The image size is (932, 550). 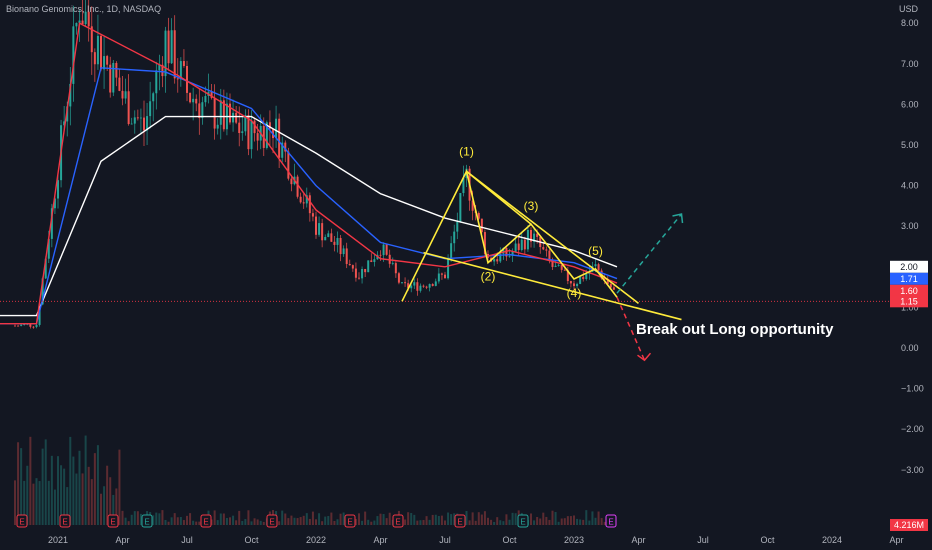 I want to click on price-tick: −3.00, so click(x=912, y=470).